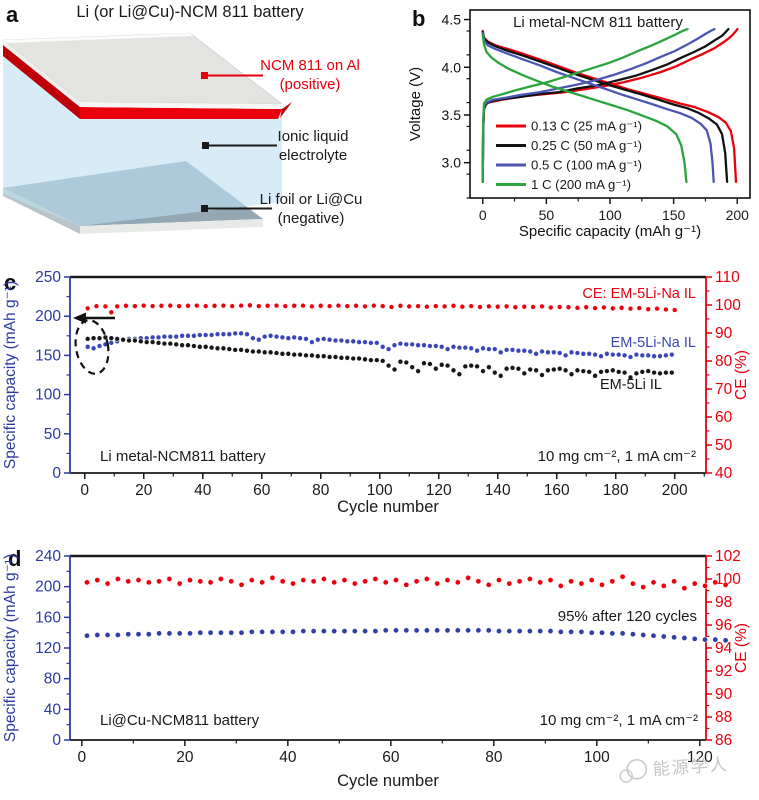 The image size is (759, 800). I want to click on x-tick-label: 160, so click(557, 490).